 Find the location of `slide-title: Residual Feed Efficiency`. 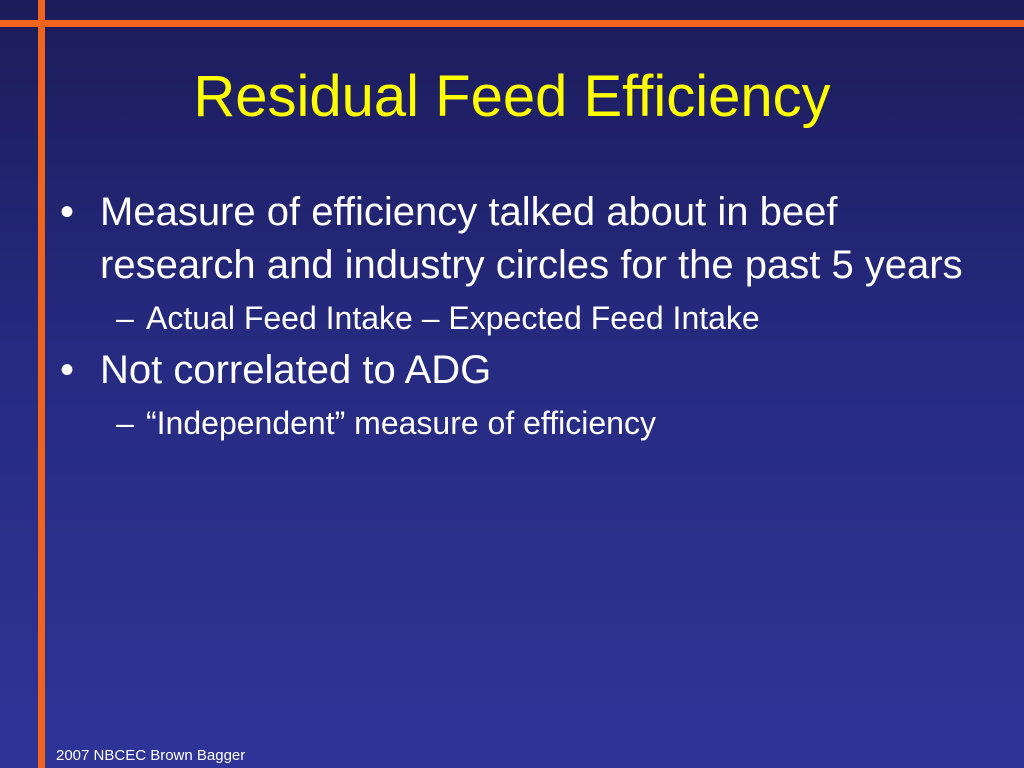

slide-title: Residual Feed Efficiency is located at coordinates (512, 96).